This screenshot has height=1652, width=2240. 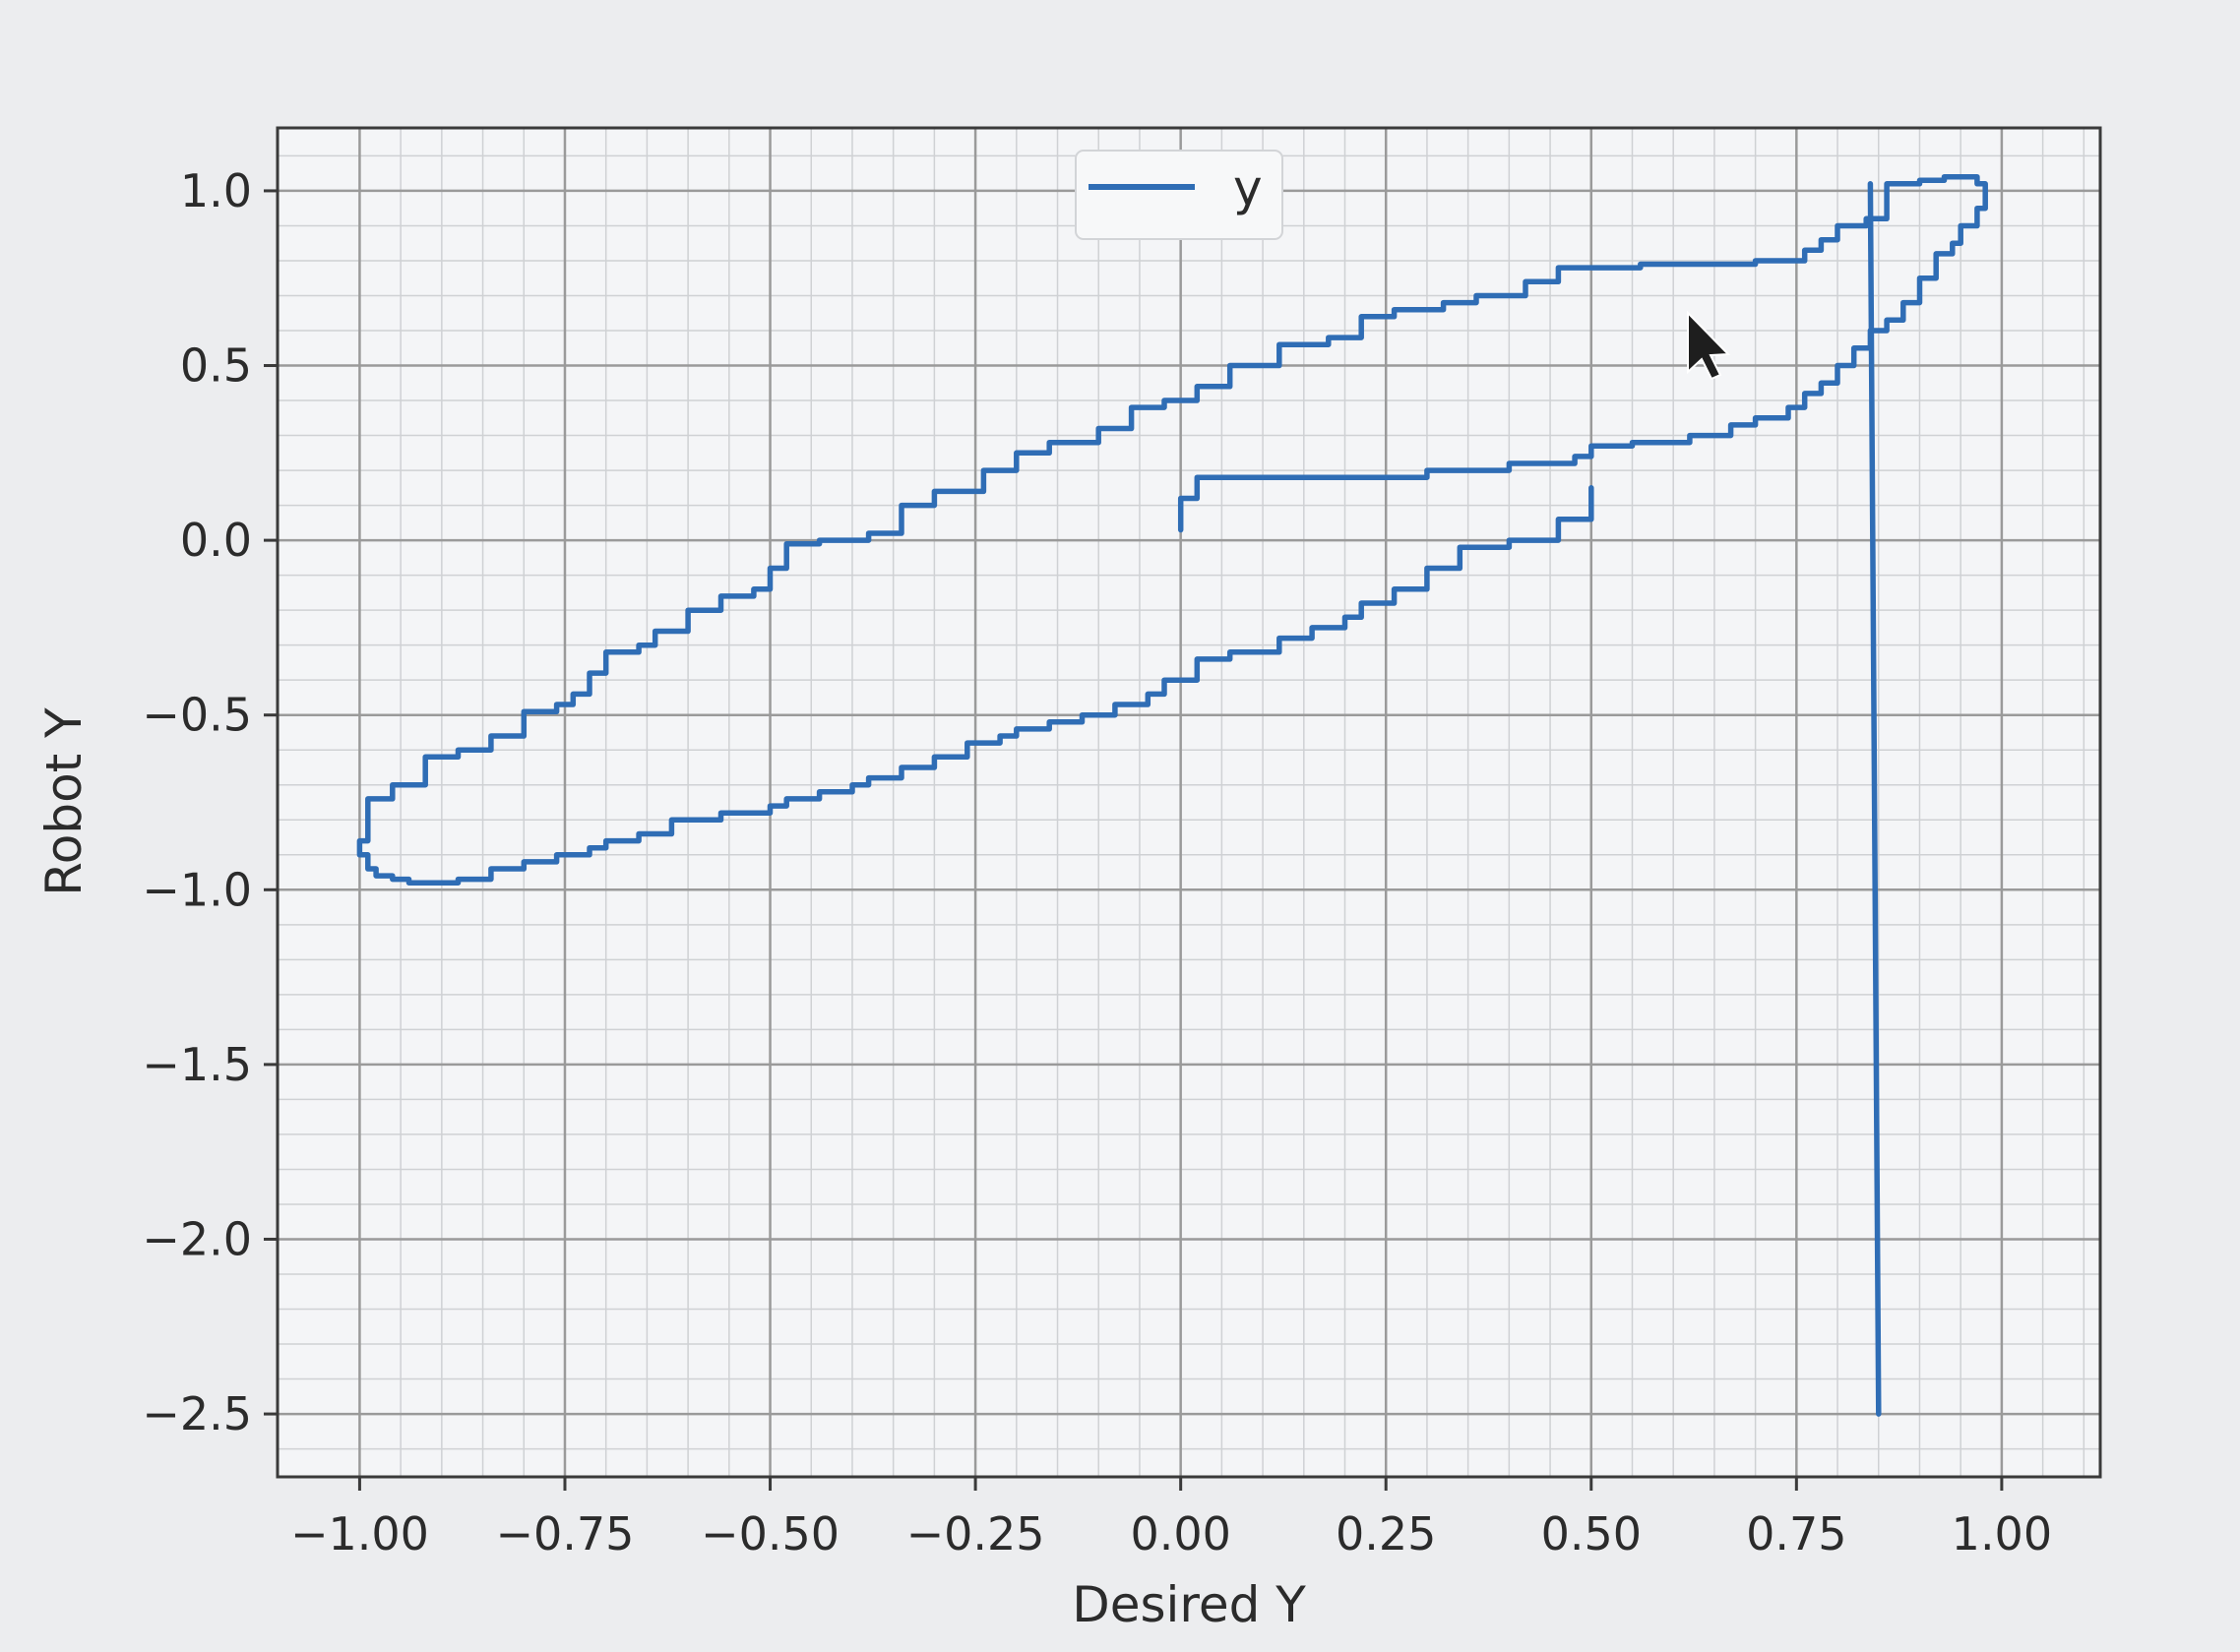 I want to click on x-tick-label: −0.75, so click(x=564, y=1533).